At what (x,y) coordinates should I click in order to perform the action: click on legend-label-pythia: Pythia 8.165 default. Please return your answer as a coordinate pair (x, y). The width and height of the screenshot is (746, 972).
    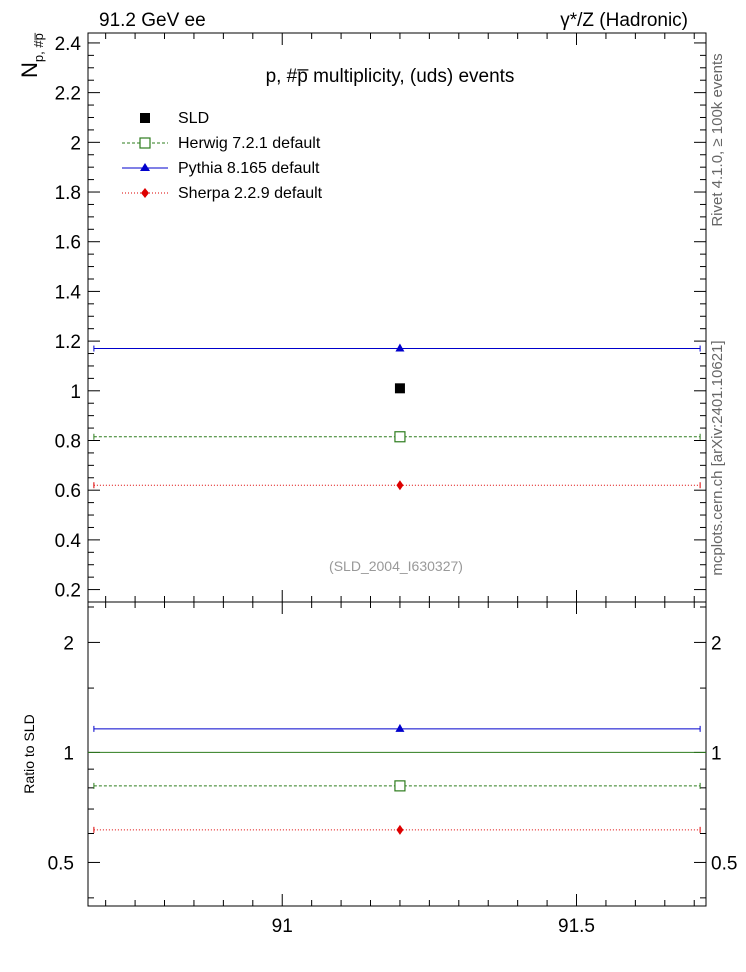
    Looking at the image, I should click on (249, 168).